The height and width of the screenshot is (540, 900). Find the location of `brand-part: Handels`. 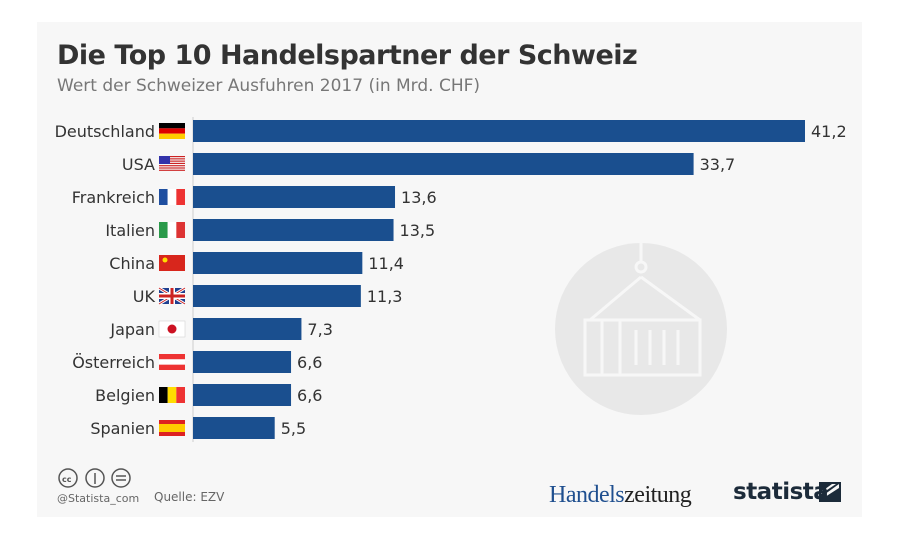

brand-part: Handels is located at coordinates (587, 495).